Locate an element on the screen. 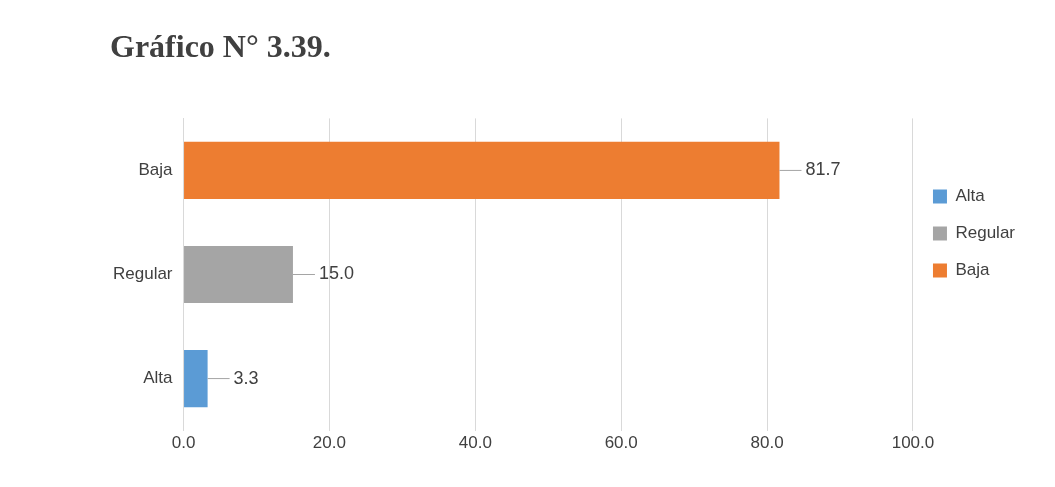 The image size is (1055, 487). x-tick-label: 60.0 is located at coordinates (621, 443).